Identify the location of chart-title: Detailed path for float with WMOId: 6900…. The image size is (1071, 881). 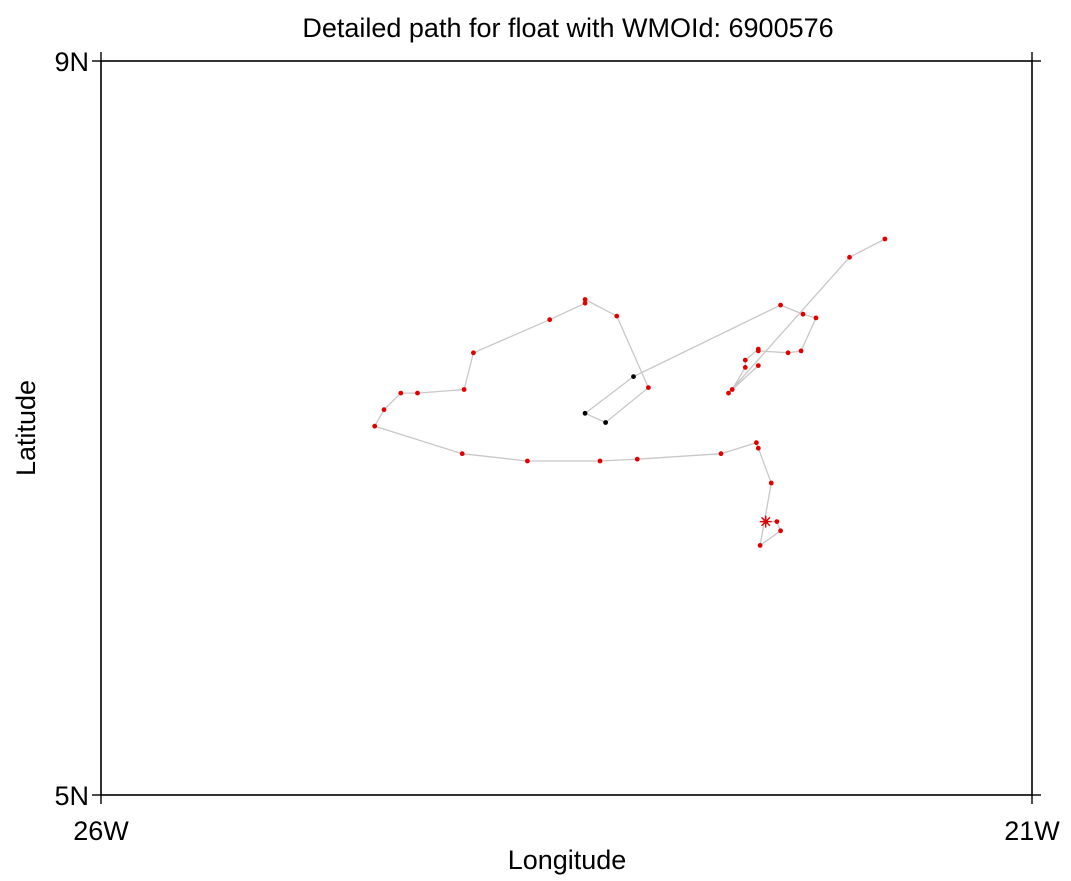
(567, 28).